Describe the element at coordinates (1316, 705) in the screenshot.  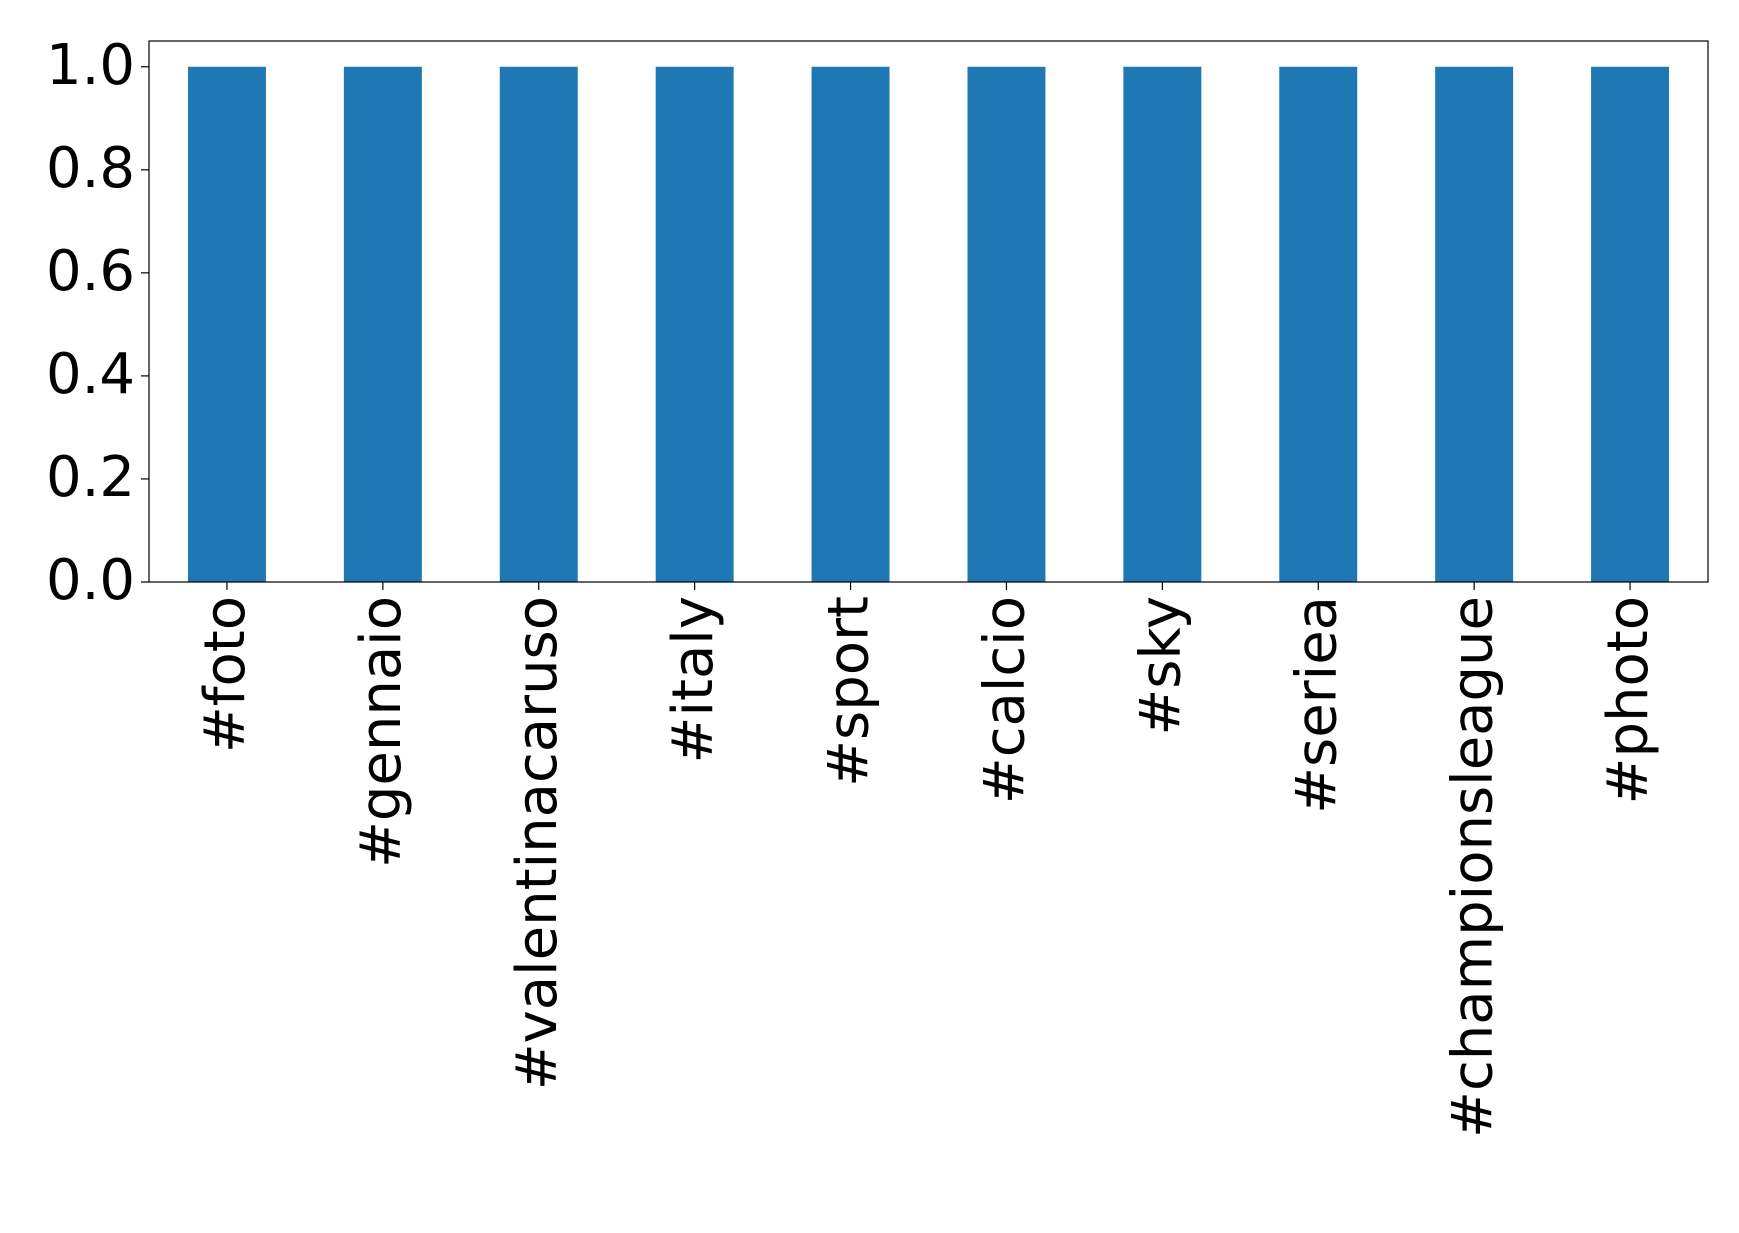
I see `x-tick-label: #seriea` at that location.